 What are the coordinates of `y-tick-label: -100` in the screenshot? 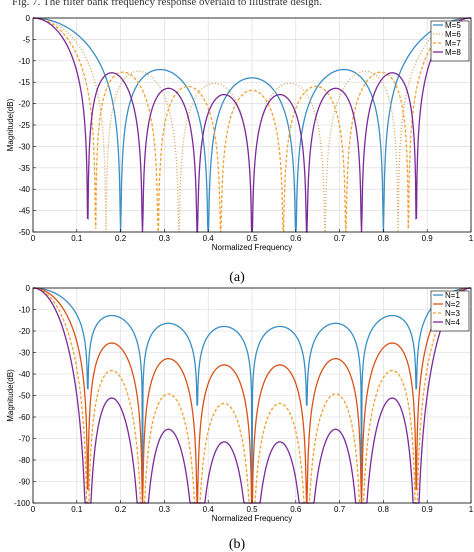 It's located at (22, 503).